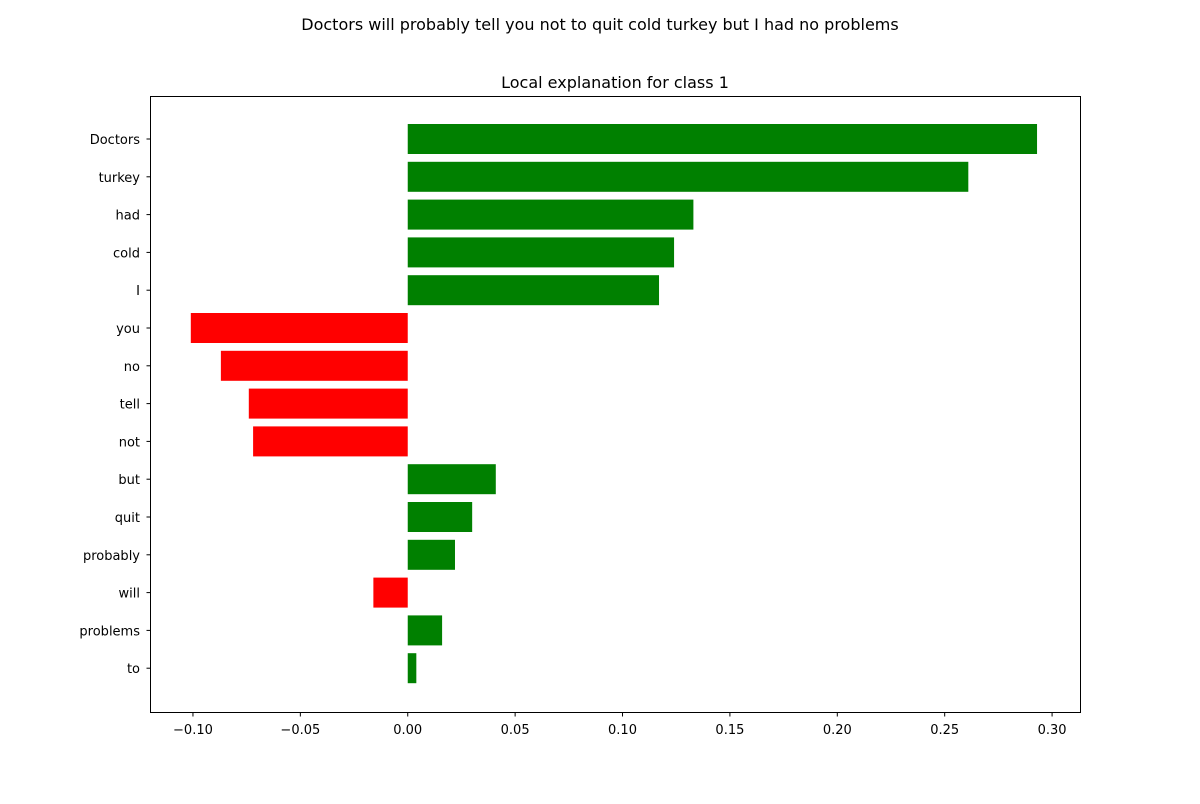 The height and width of the screenshot is (804, 1200). Describe the element at coordinates (431, 554) in the screenshot. I see `bar-probably` at that location.